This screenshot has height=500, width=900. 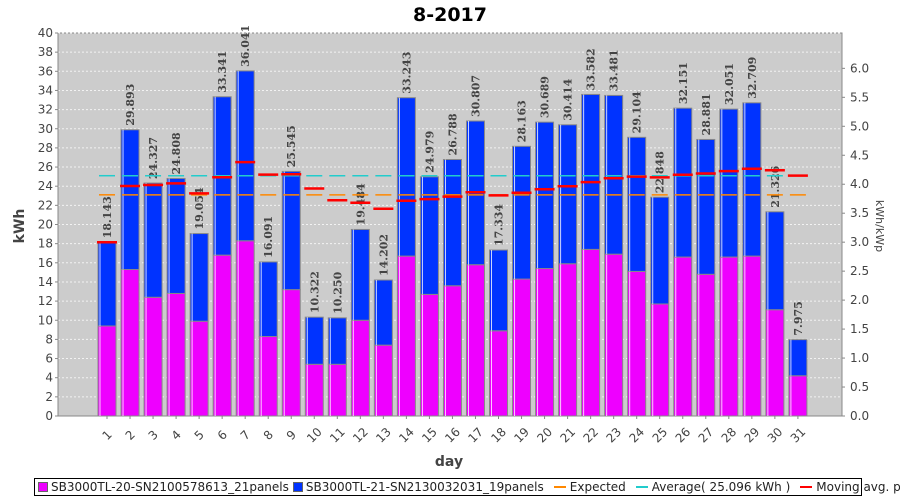 I want to click on y-axis-right-label: kWh/kWp, so click(x=879, y=226).